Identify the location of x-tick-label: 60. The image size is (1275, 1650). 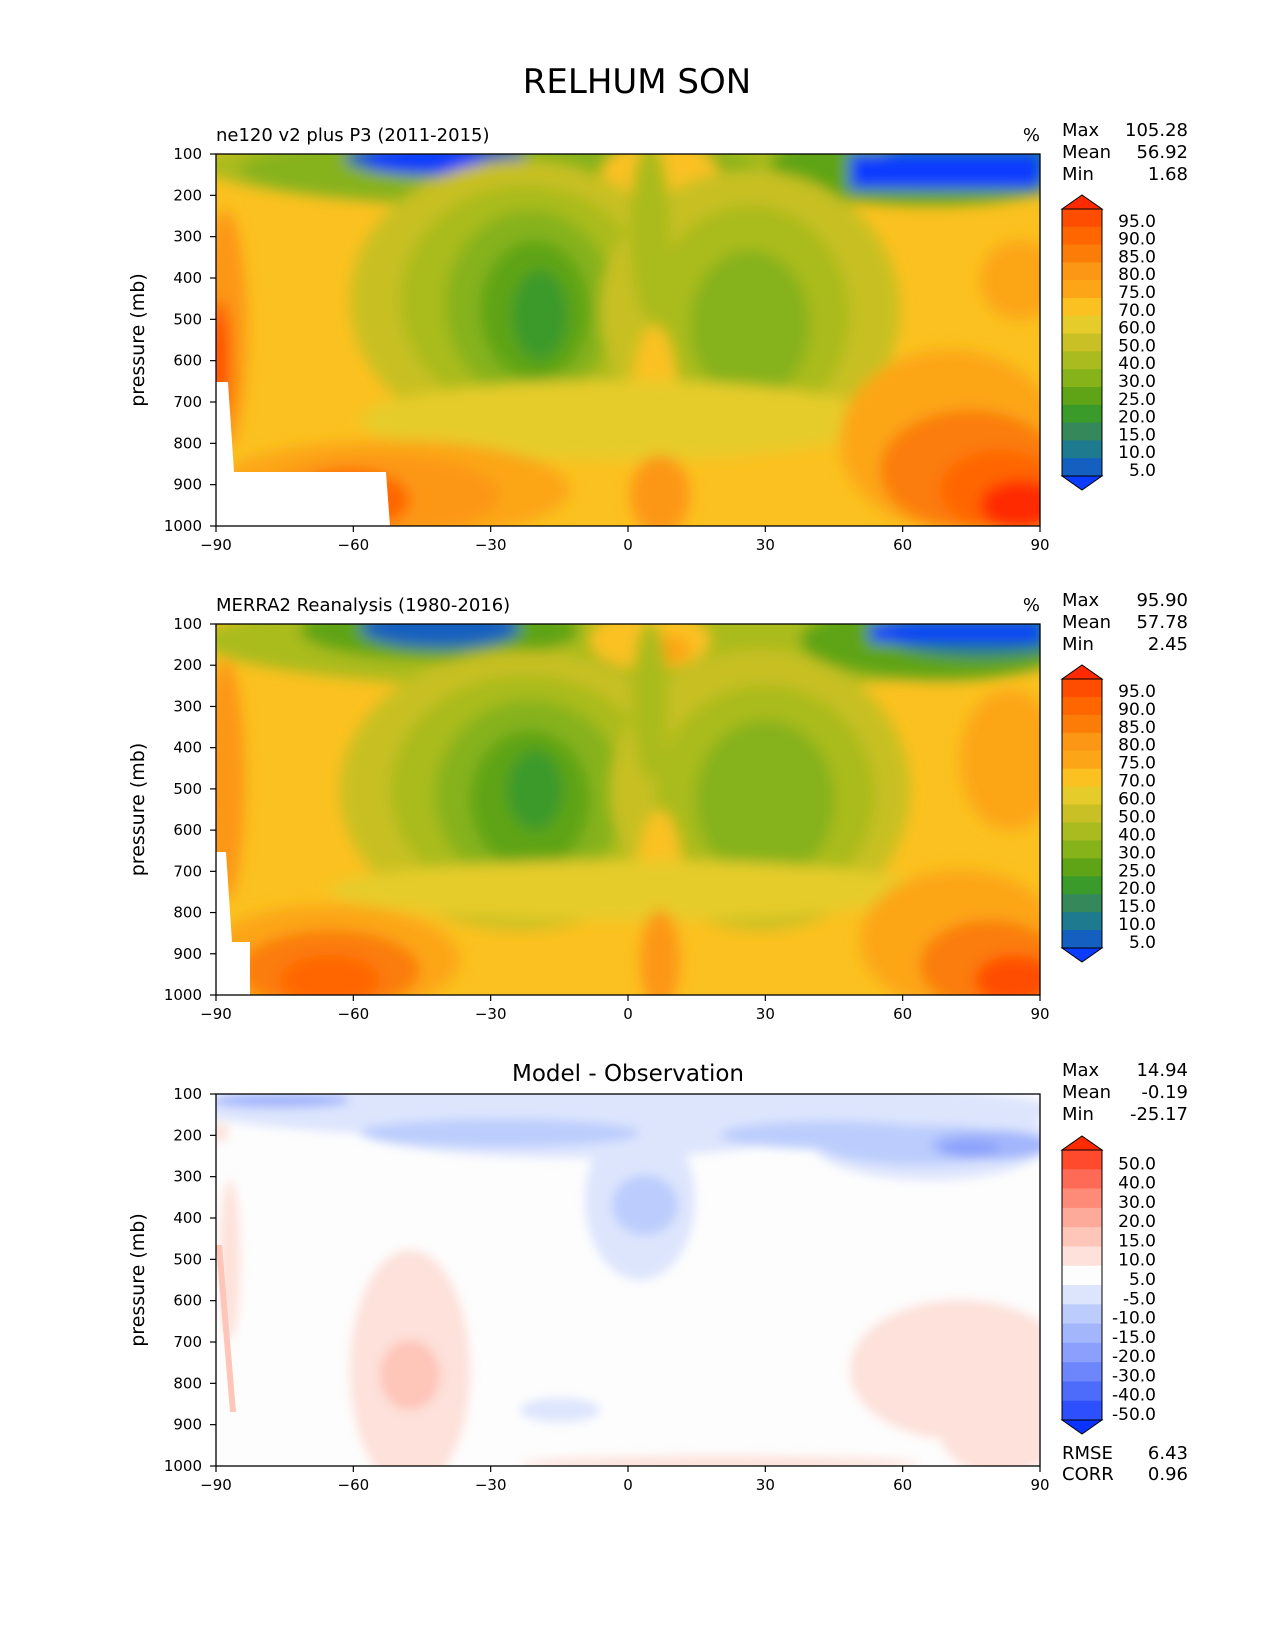
(902, 545).